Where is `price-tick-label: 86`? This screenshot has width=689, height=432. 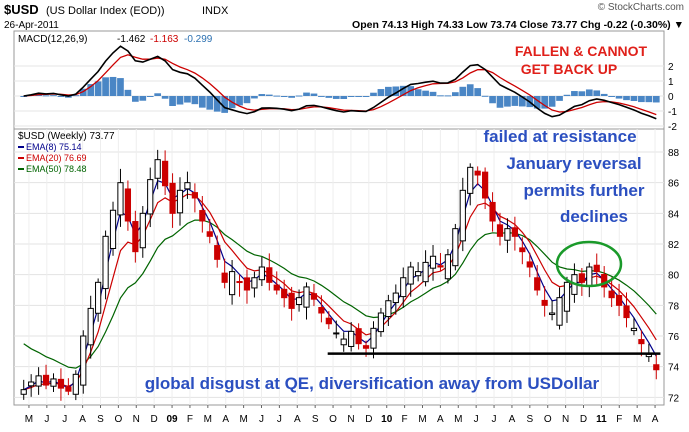 price-tick-label: 86 is located at coordinates (674, 184).